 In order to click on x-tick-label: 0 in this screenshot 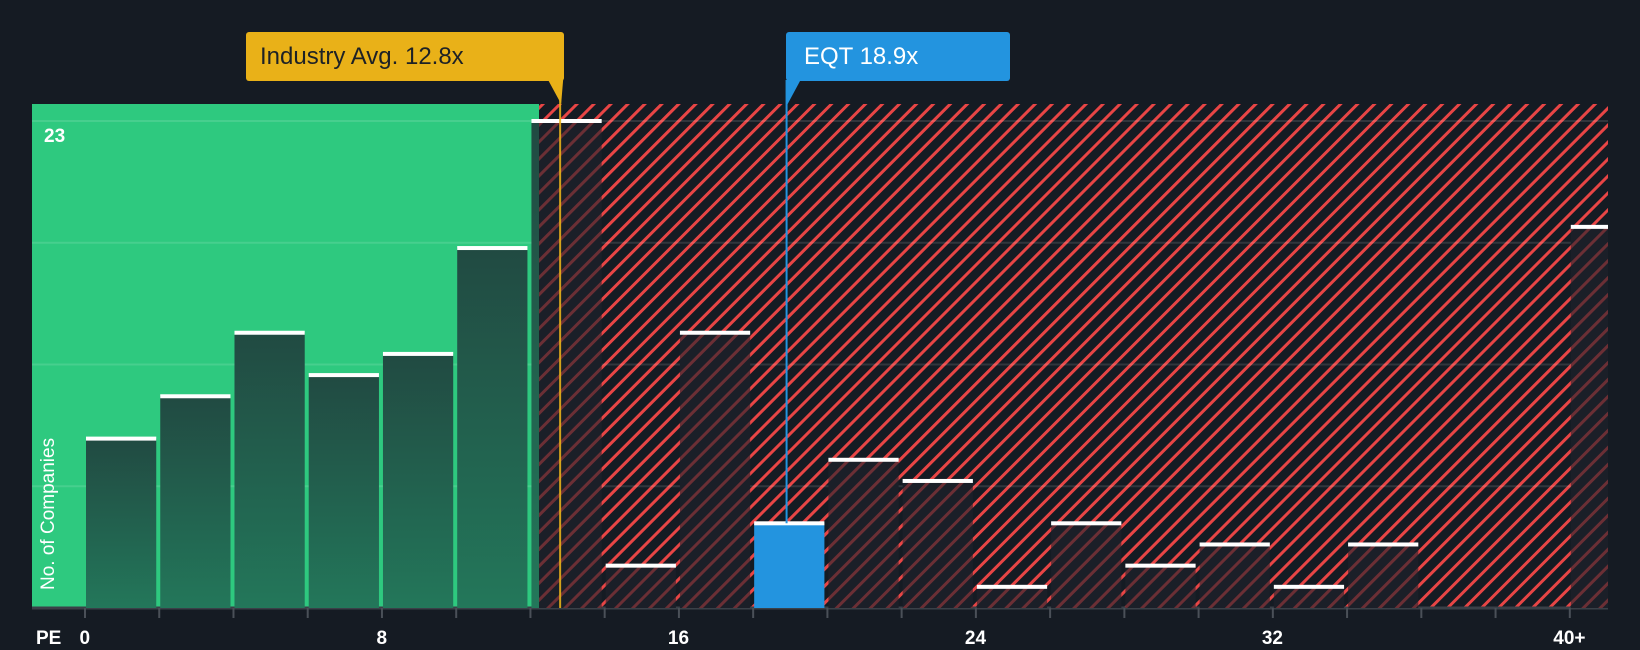, I will do `click(85, 638)`.